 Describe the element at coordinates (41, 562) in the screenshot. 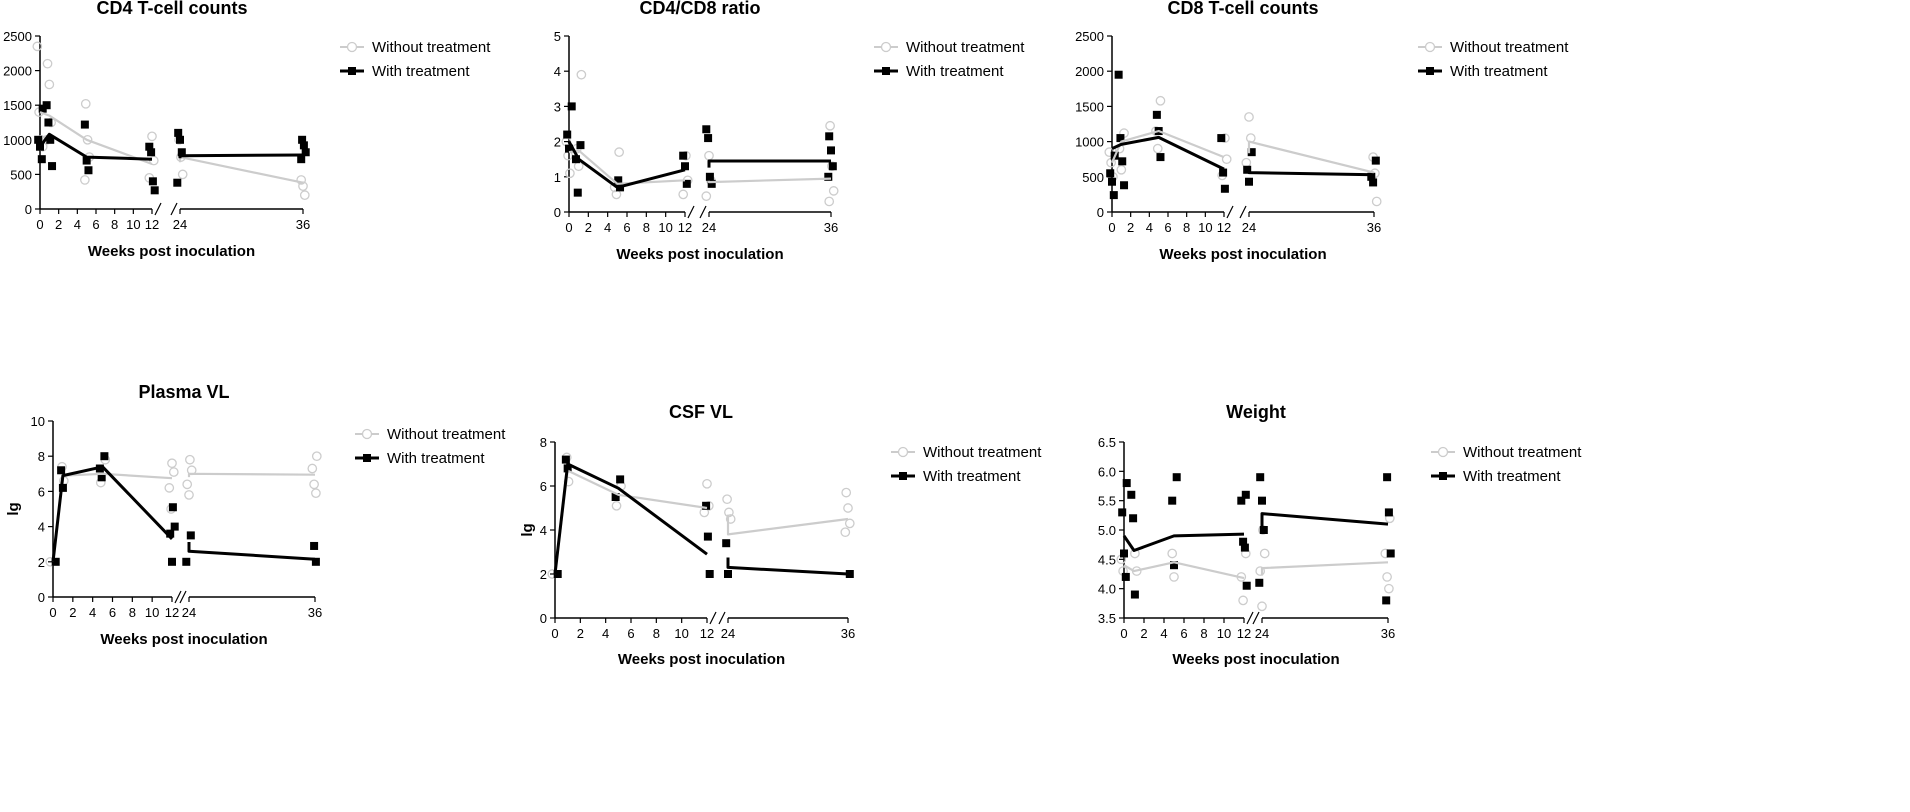

I see `plasma-y-tick-label: 2` at that location.